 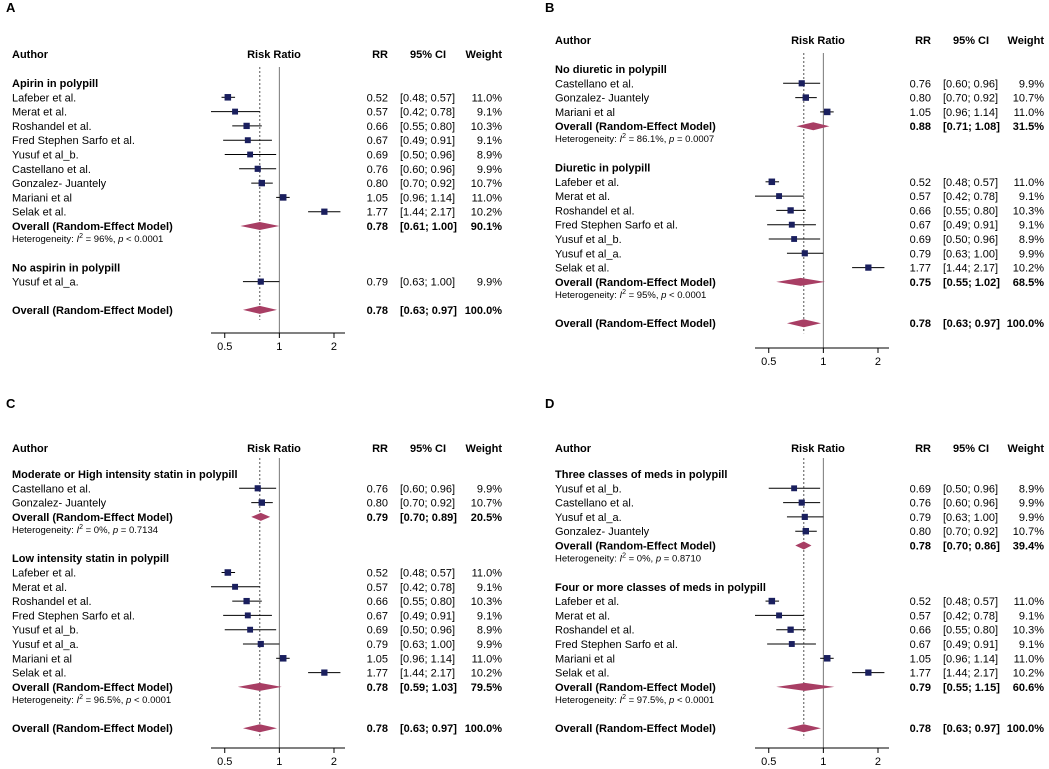 I want to click on subgroup-rr: 0.75, so click(x=920, y=283).